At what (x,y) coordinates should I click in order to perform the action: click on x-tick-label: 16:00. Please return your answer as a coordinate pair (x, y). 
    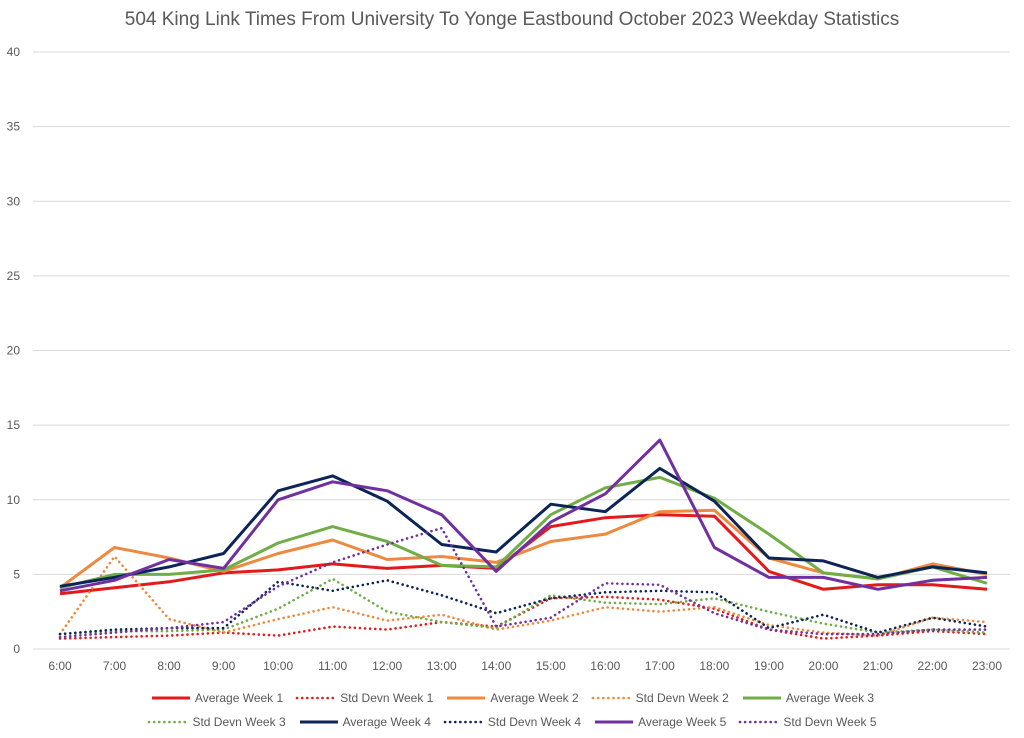
    Looking at the image, I should click on (605, 666).